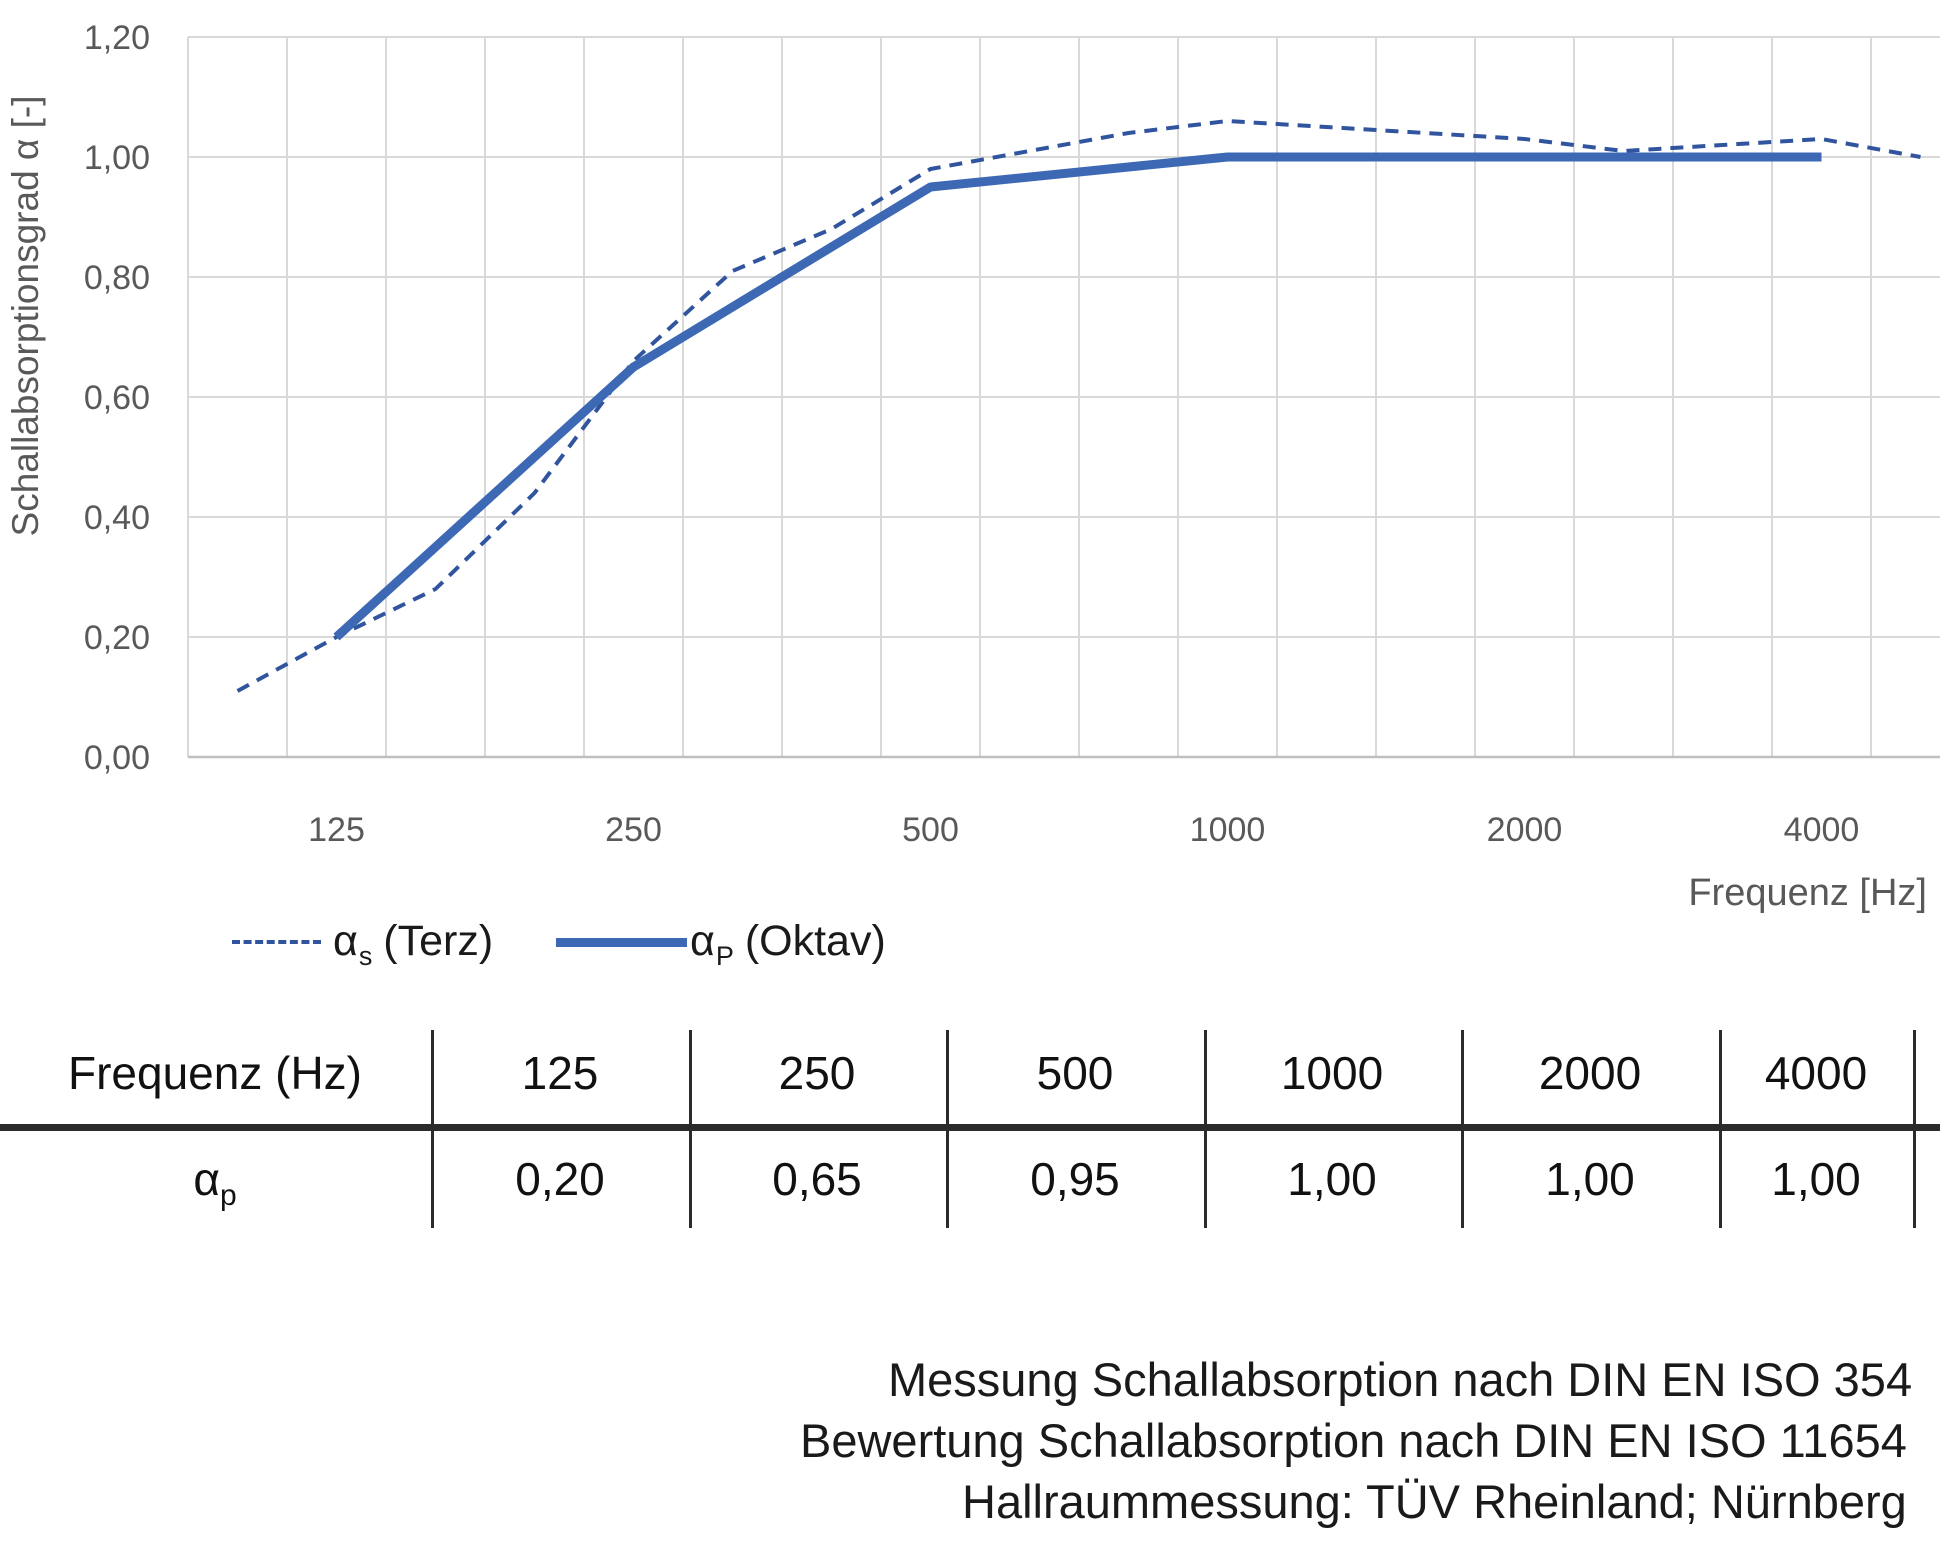  Describe the element at coordinates (215, 1073) in the screenshot. I see `table-header-frequency: Frequenz (Hz)` at that location.